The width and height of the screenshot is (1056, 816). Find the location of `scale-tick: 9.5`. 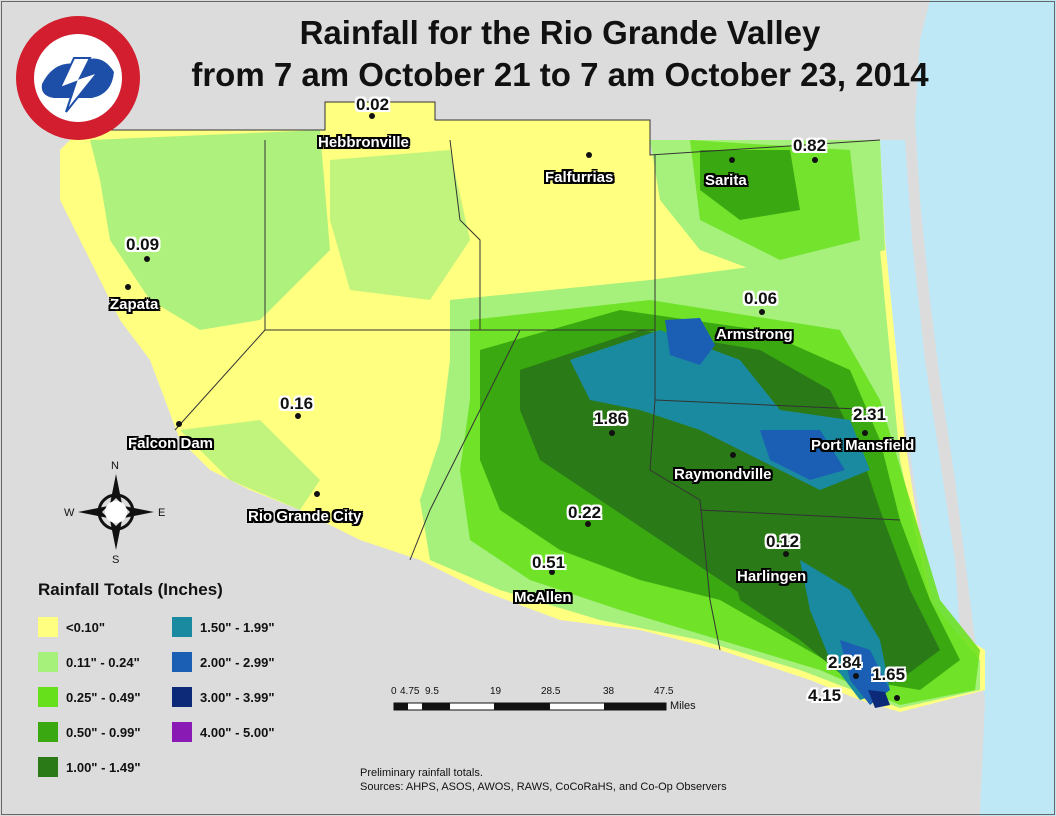

scale-tick: 9.5 is located at coordinates (432, 691).